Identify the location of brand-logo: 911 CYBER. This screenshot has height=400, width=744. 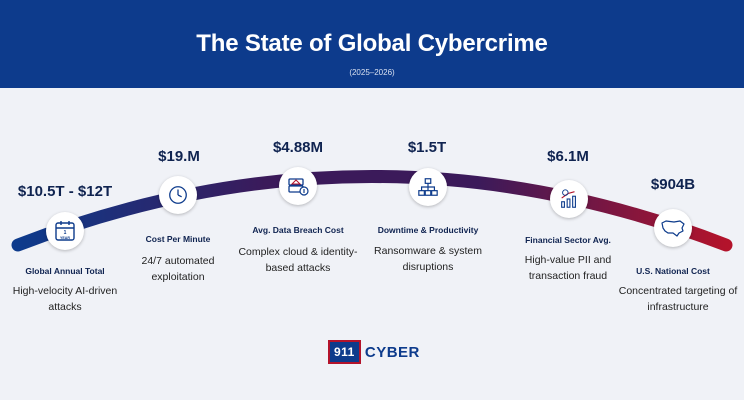
(374, 352).